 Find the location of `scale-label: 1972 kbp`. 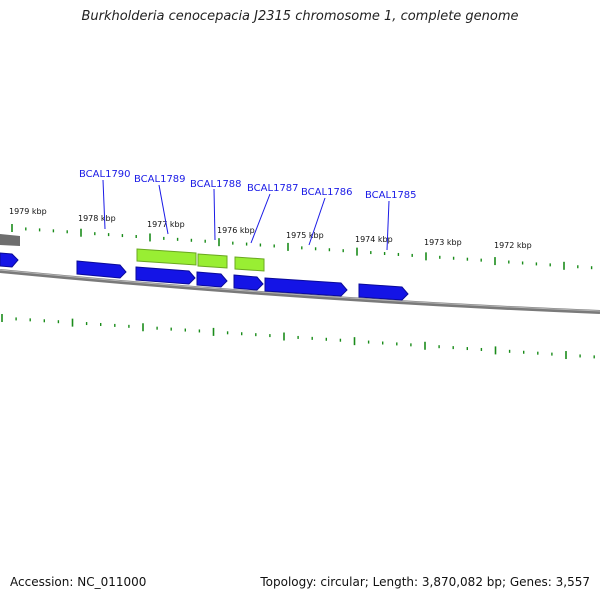

scale-label: 1972 kbp is located at coordinates (513, 245).